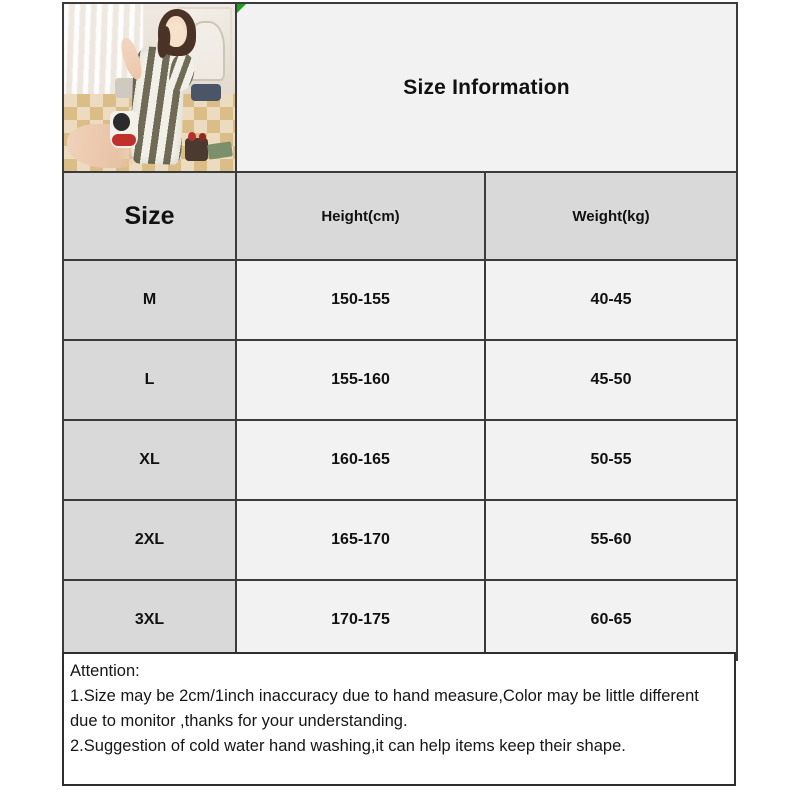 The image size is (800, 800). Describe the element at coordinates (611, 460) in the screenshot. I see `cell-weight-xl: 50-55` at that location.